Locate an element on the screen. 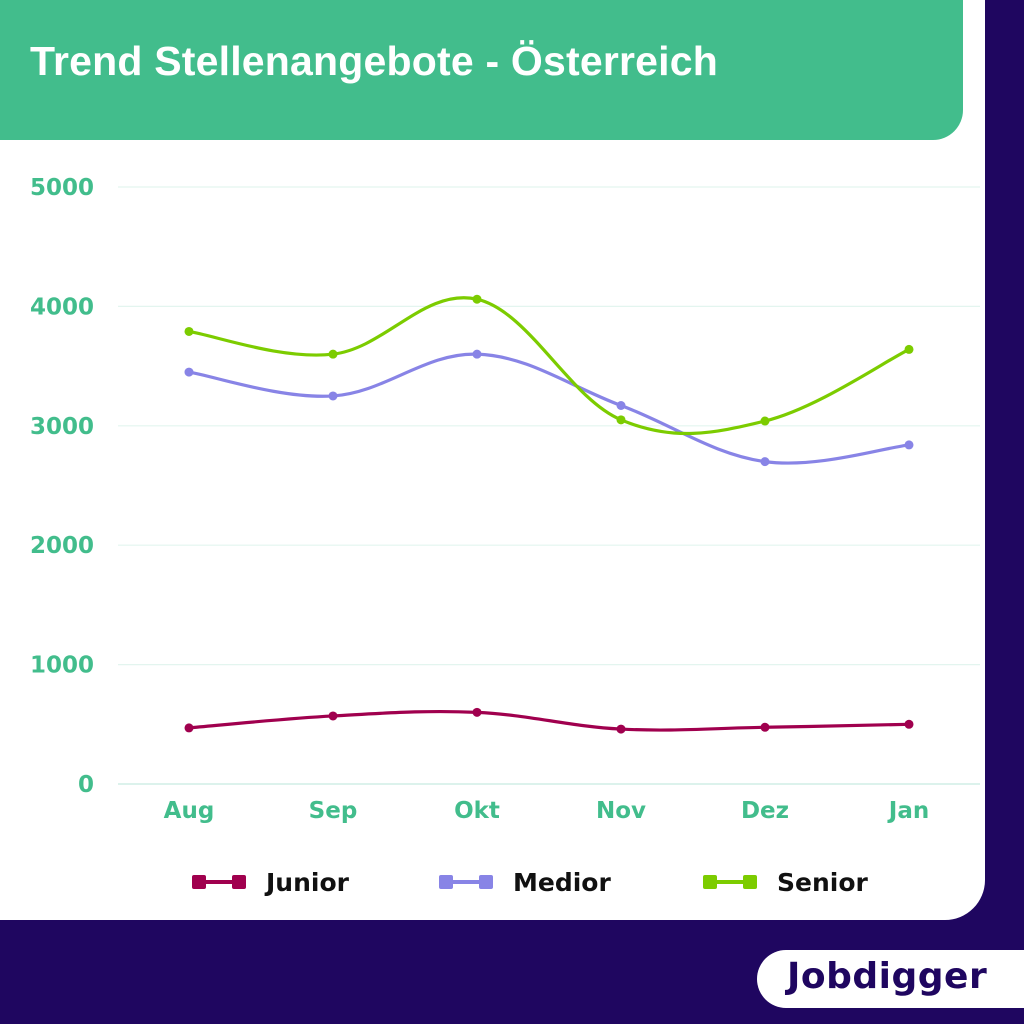 The height and width of the screenshot is (1024, 1024). legend-marker-medior is located at coordinates (466, 882).